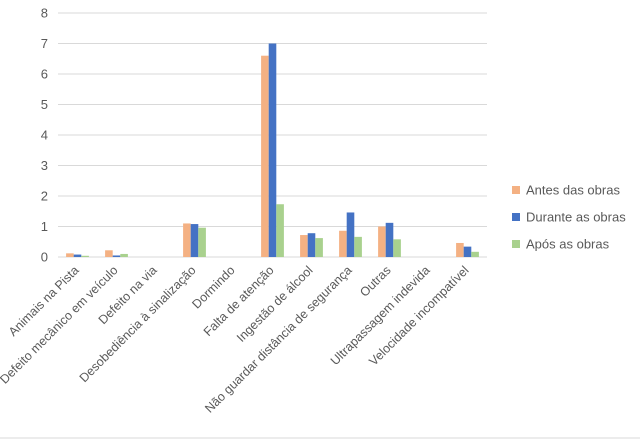  Describe the element at coordinates (44, 226) in the screenshot. I see `y-tick-label: 1` at that location.